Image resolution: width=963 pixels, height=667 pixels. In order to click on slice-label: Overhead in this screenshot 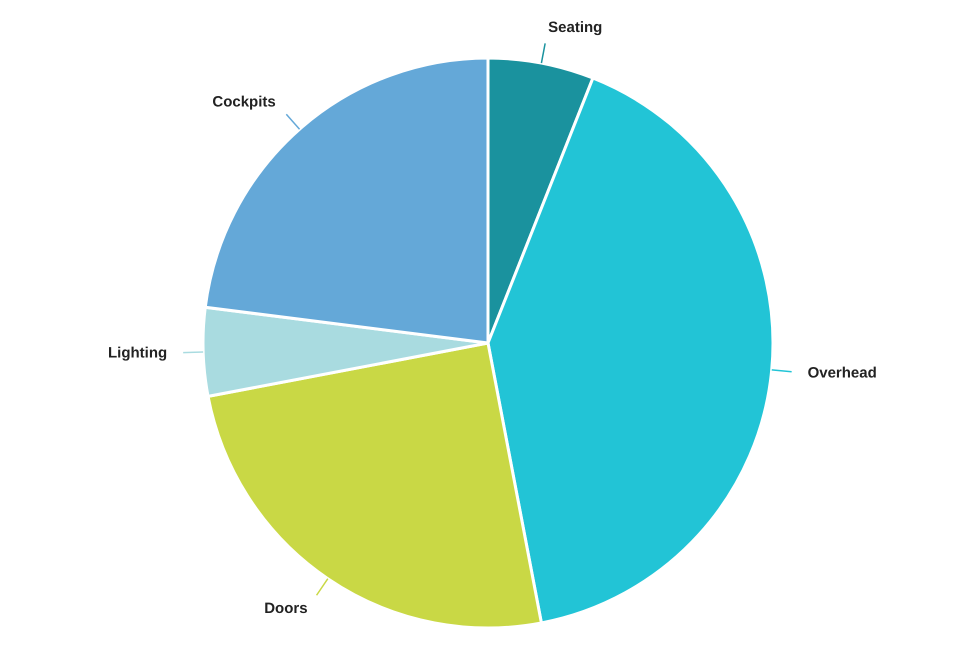, I will do `click(842, 373)`.